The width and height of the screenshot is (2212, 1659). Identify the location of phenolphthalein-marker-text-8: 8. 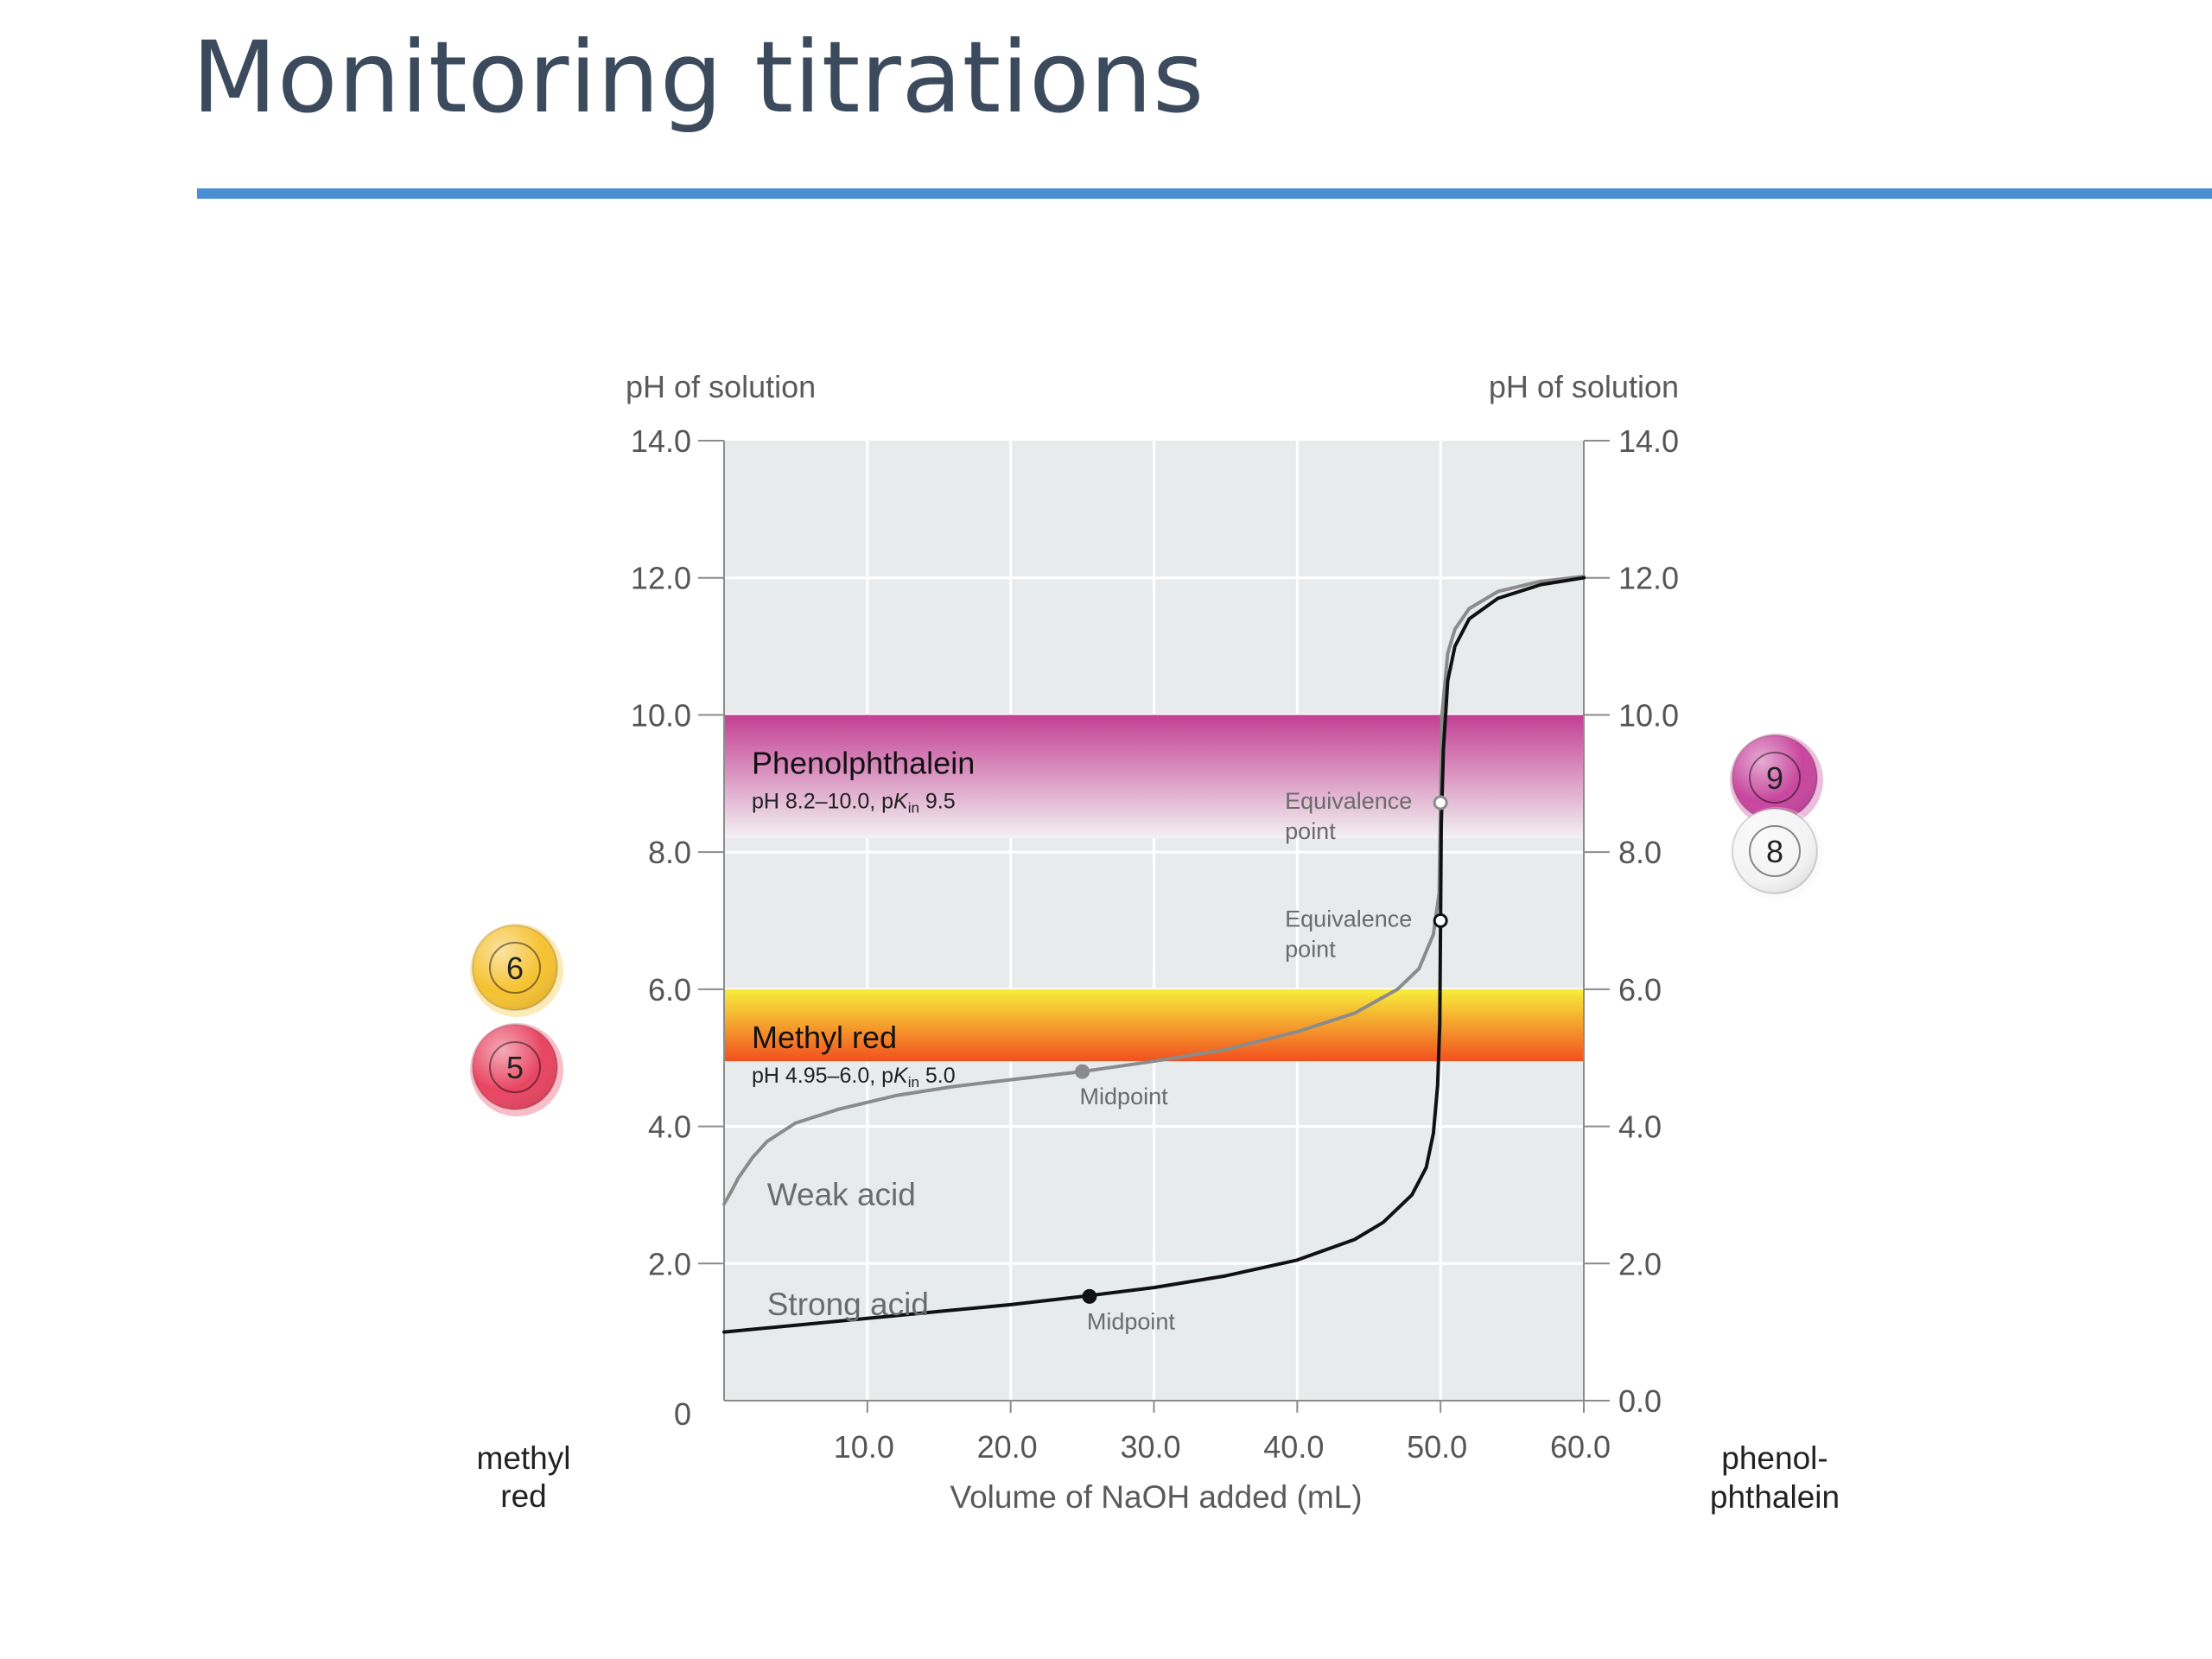
(1774, 851).